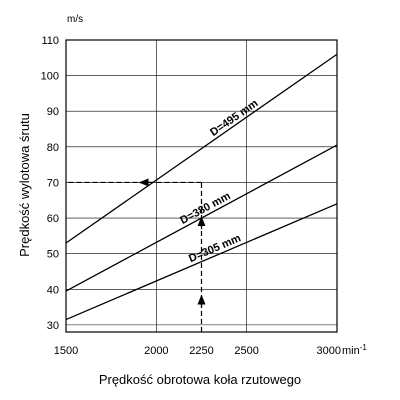  I want to click on y-tick-label: 60, so click(53, 219).